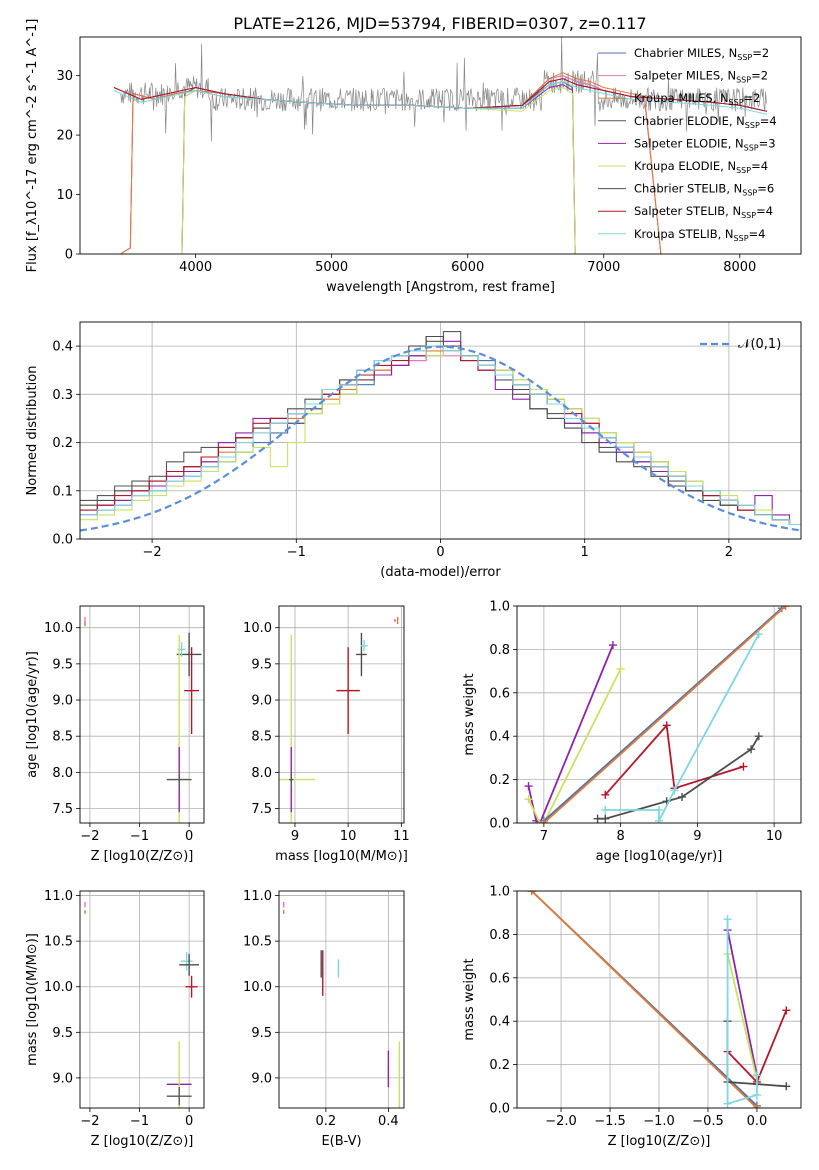 This screenshot has width=819, height=1170. I want to click on legend-entry: Salpeter STELIB, NSSP=4, so click(703, 212).